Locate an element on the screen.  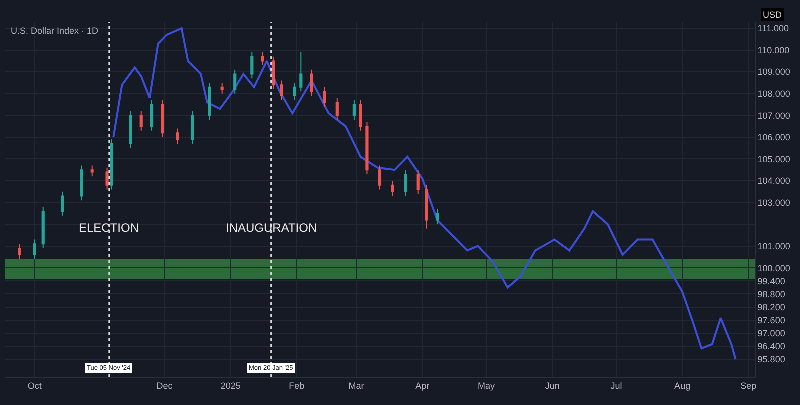
x-tick-label: Oct is located at coordinates (35, 385).